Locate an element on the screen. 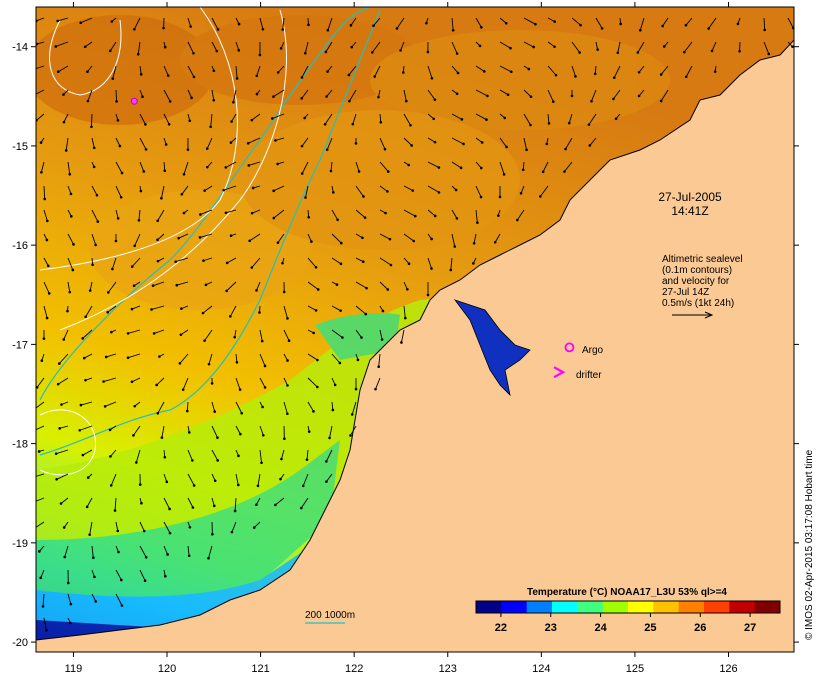 The image size is (820, 680). altimetry-legend-line: (0.1m contours) is located at coordinates (697, 270).